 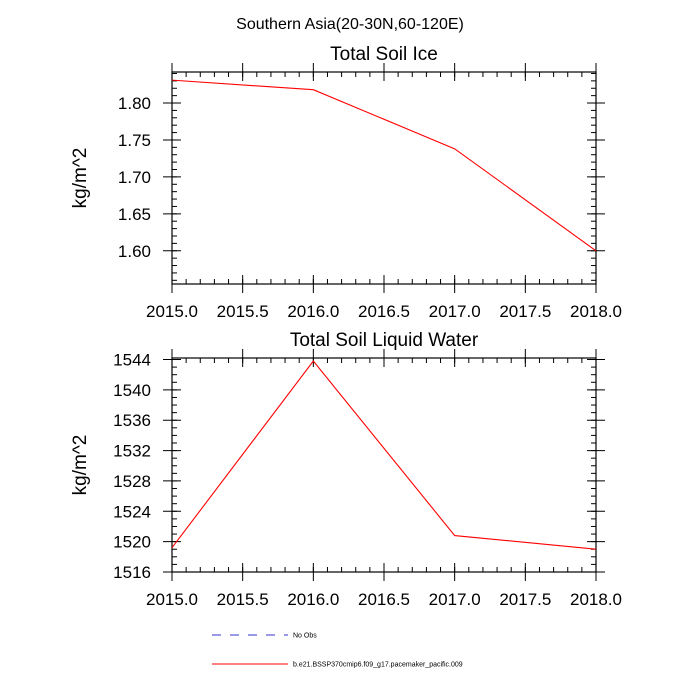 What do you see at coordinates (384, 54) in the screenshot?
I see `panel-title: Total Soil Ice` at bounding box center [384, 54].